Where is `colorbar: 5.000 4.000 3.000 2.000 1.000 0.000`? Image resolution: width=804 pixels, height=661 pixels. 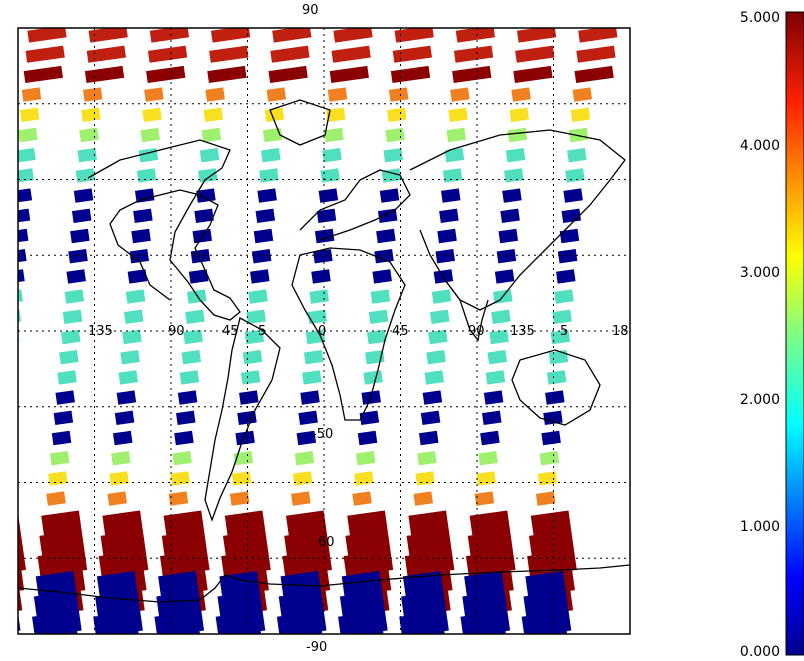 colorbar: 5.000 4.000 3.000 2.000 1.000 0.000 is located at coordinates (772, 335).